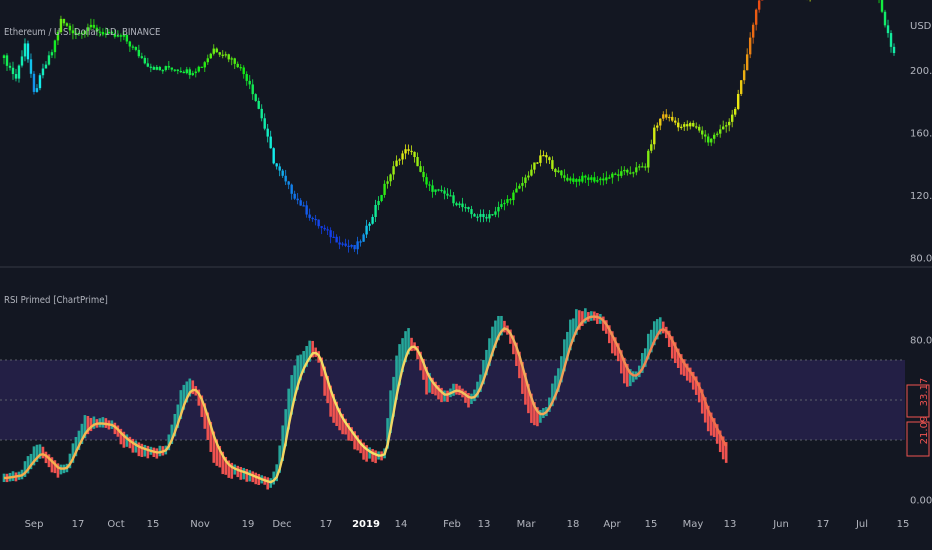 This screenshot has height=550, width=932. I want to click on time-axis-tick: Nov, so click(200, 524).